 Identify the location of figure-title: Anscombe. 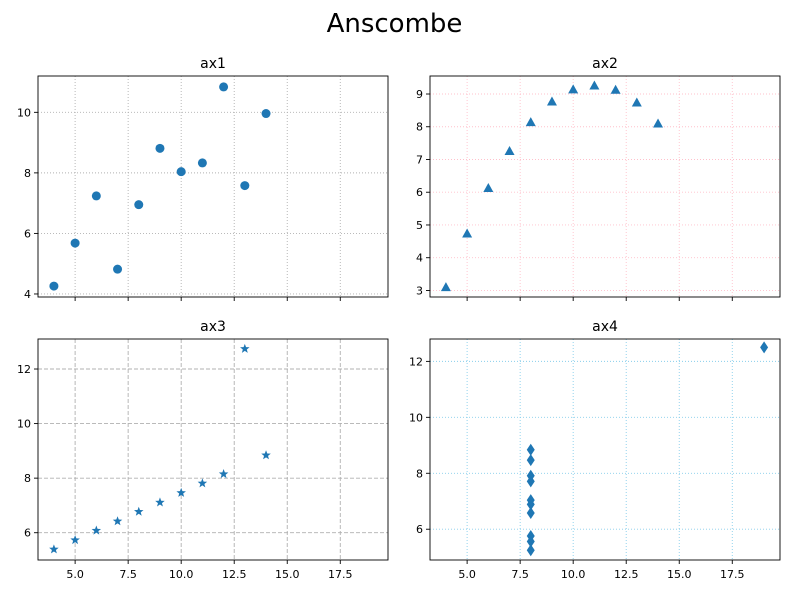
(395, 24).